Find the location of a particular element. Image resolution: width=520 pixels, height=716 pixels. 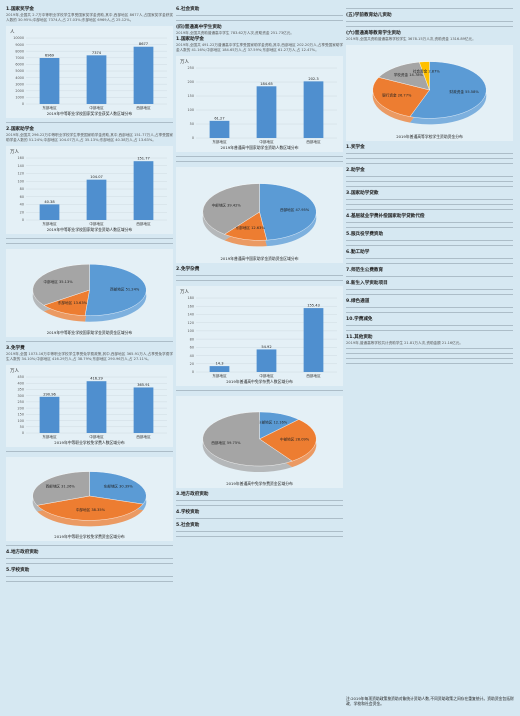

y-tick-label: 1000 is located at coordinates (19, 98).